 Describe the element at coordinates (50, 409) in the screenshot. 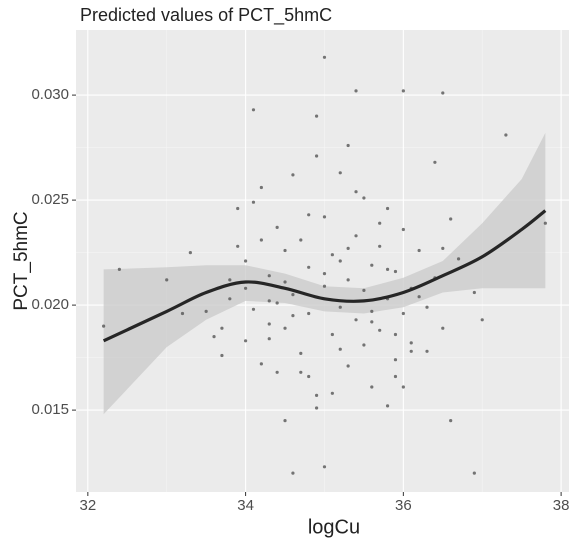

I see `y-tick-label: 0.015` at that location.